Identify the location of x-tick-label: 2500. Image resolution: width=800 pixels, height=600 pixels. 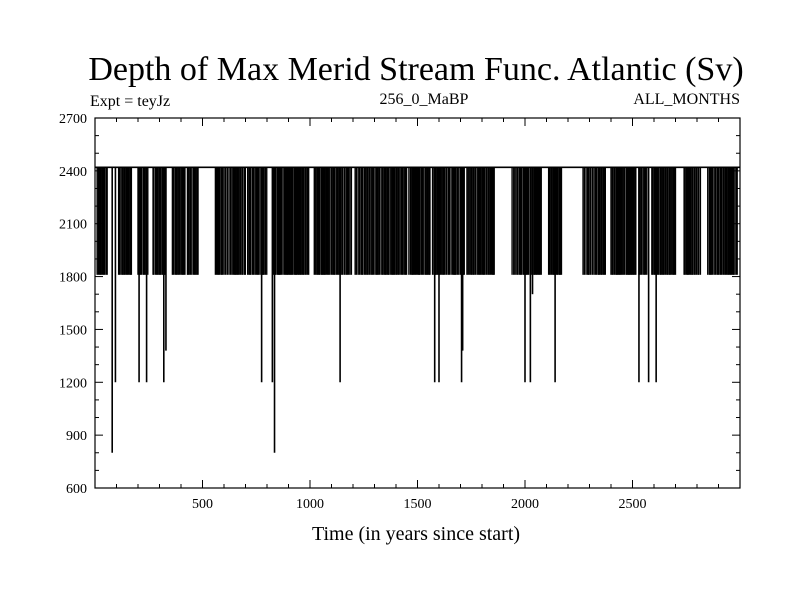
(633, 504).